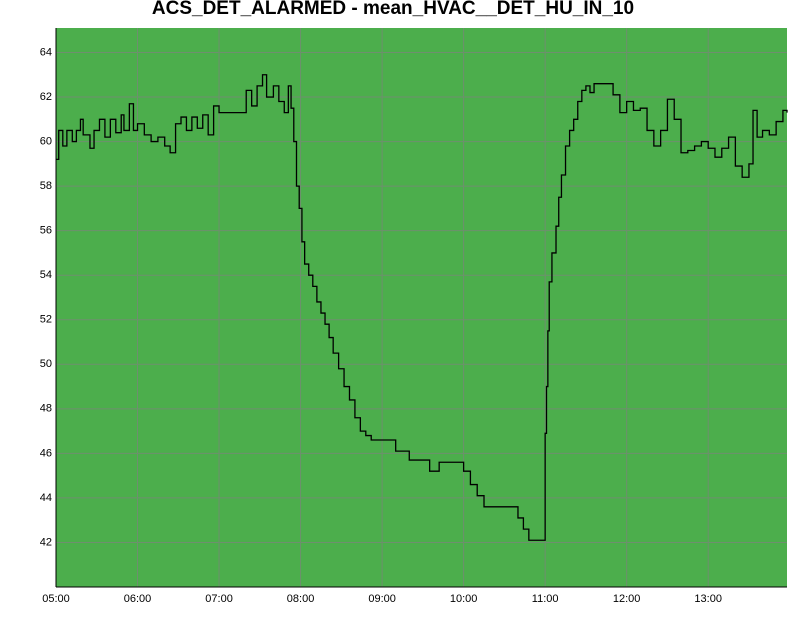 This screenshot has width=792, height=628. What do you see at coordinates (301, 599) in the screenshot?
I see `x-tick-label: 08:00` at bounding box center [301, 599].